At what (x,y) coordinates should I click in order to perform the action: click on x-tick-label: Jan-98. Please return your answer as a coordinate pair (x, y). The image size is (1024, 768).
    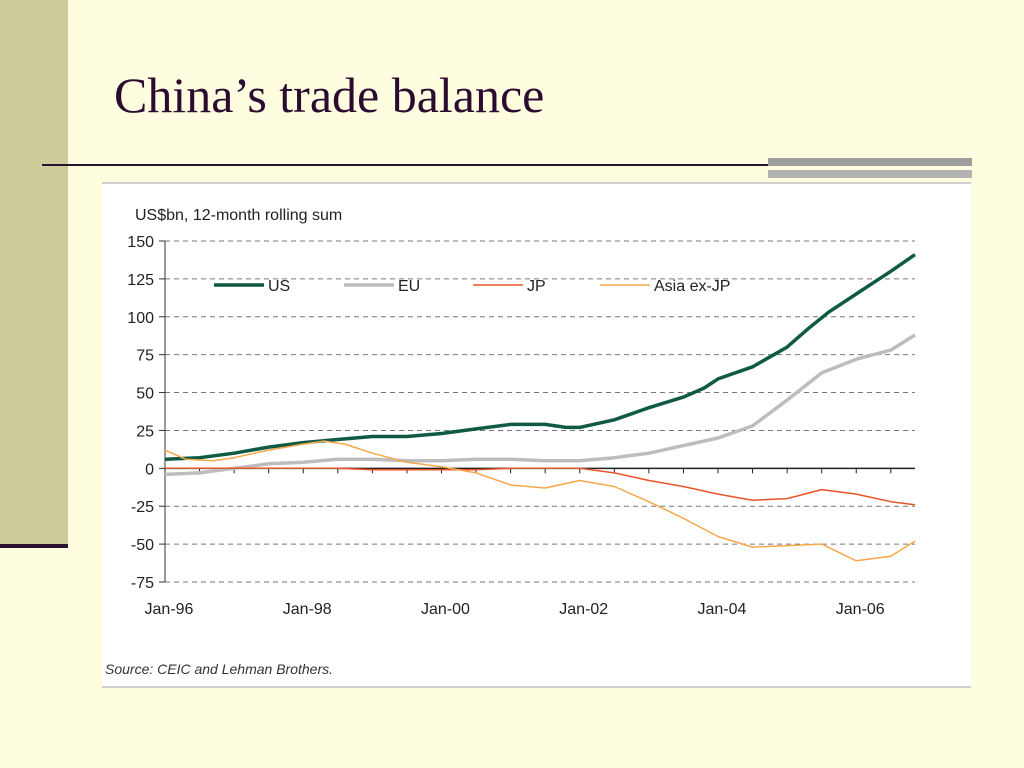
    Looking at the image, I should click on (307, 609).